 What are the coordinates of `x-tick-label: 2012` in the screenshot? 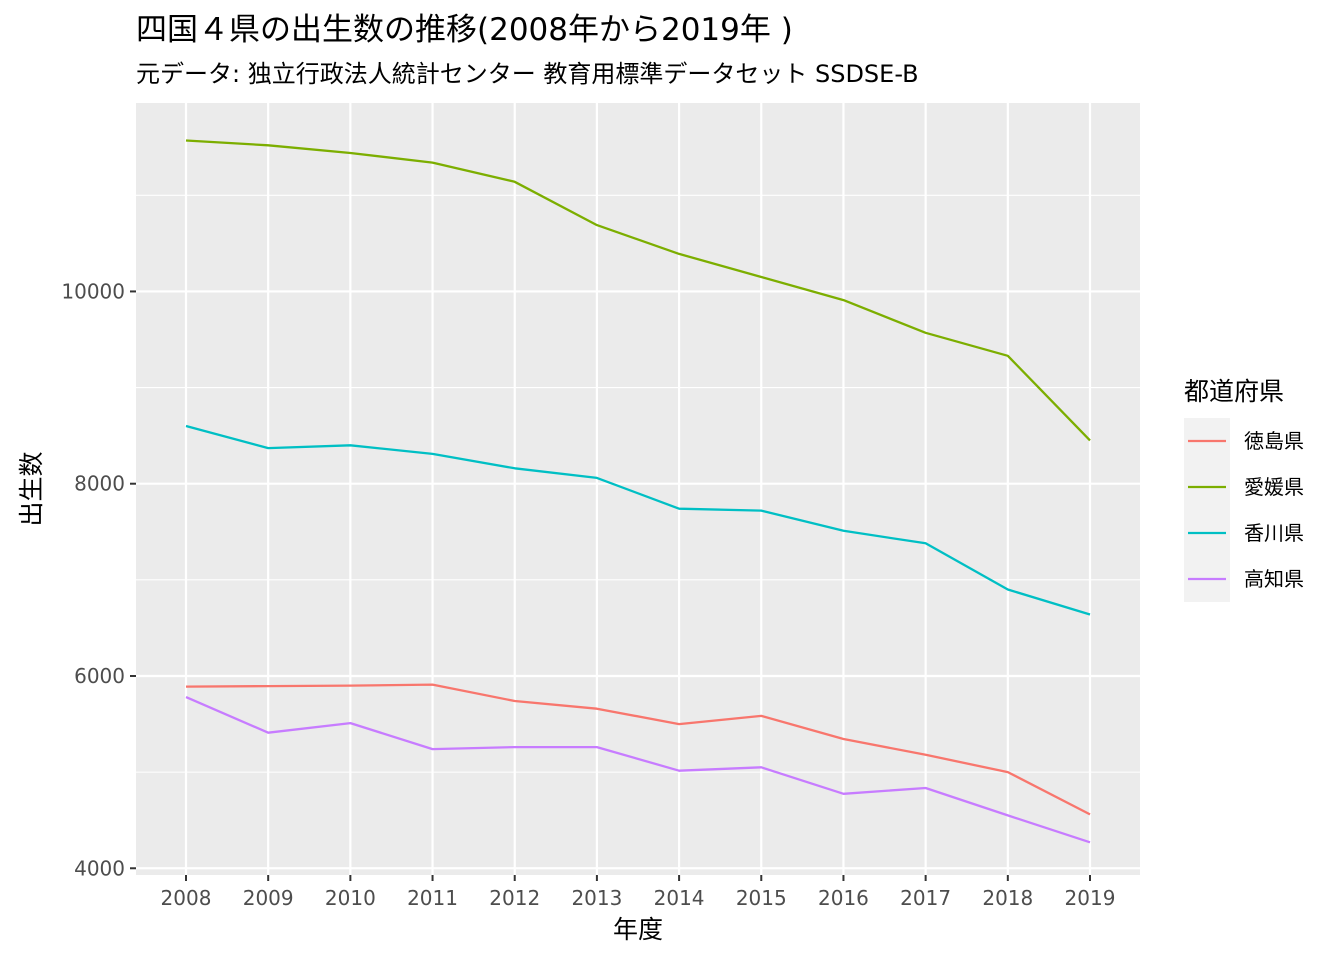 It's located at (514, 898).